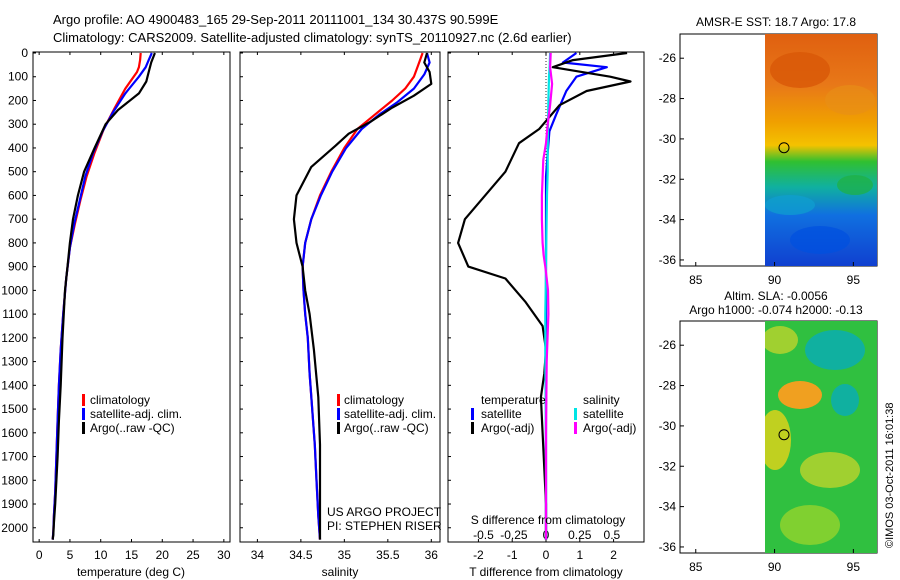 The height and width of the screenshot is (580, 900). I want to click on x-tick-label: 2, so click(613, 555).